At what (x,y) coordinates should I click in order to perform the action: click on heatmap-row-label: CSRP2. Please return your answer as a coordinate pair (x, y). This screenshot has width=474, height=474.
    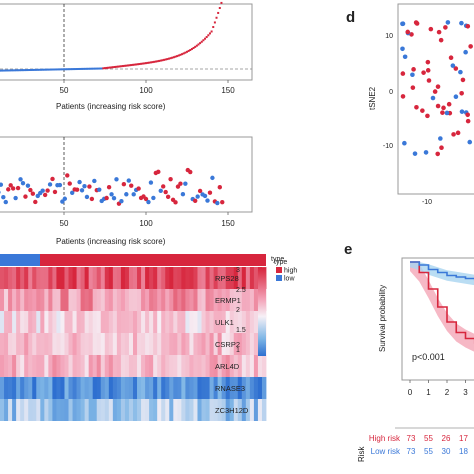
    Looking at the image, I should click on (227, 344).